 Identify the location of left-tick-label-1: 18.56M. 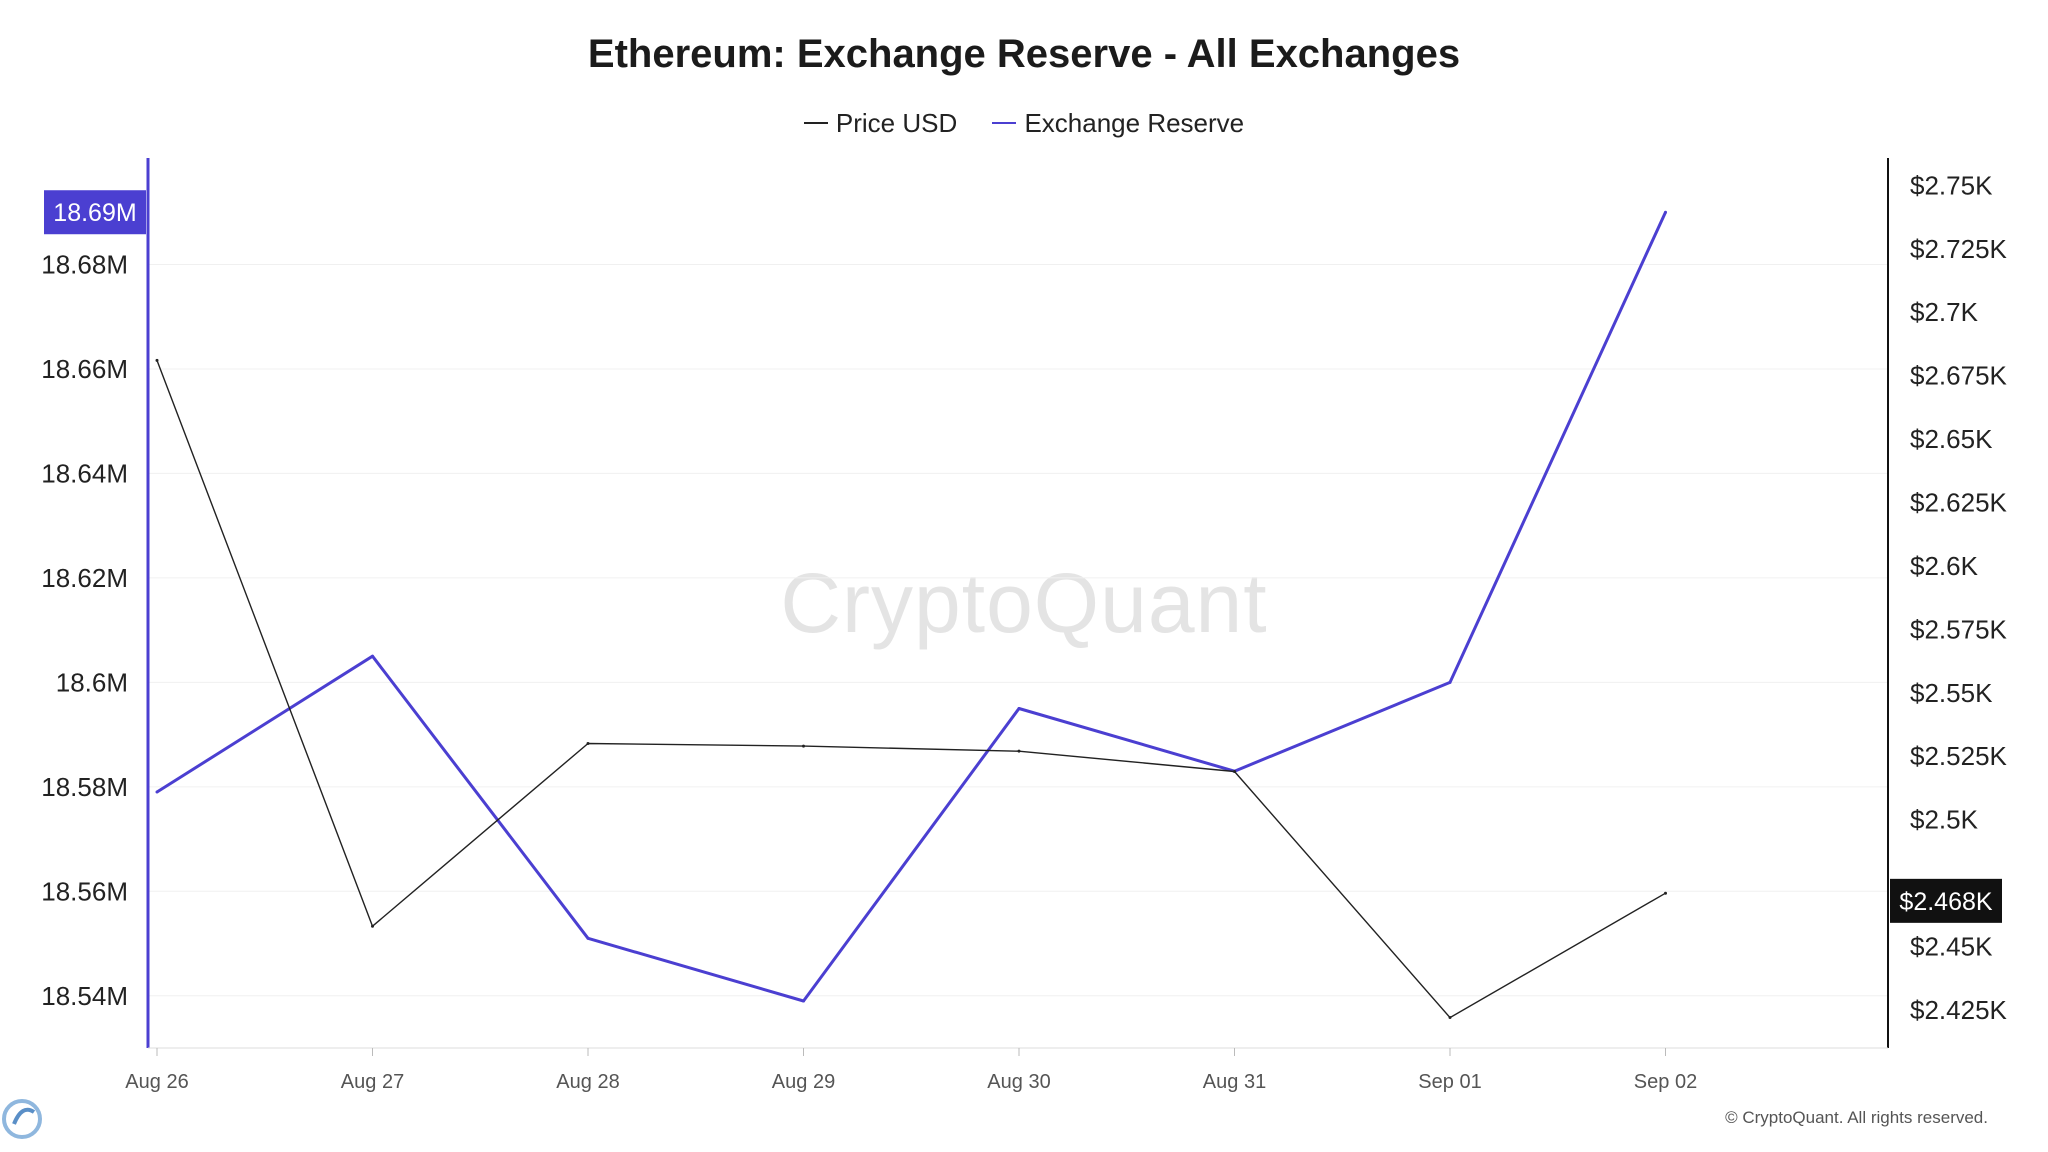
(84, 891).